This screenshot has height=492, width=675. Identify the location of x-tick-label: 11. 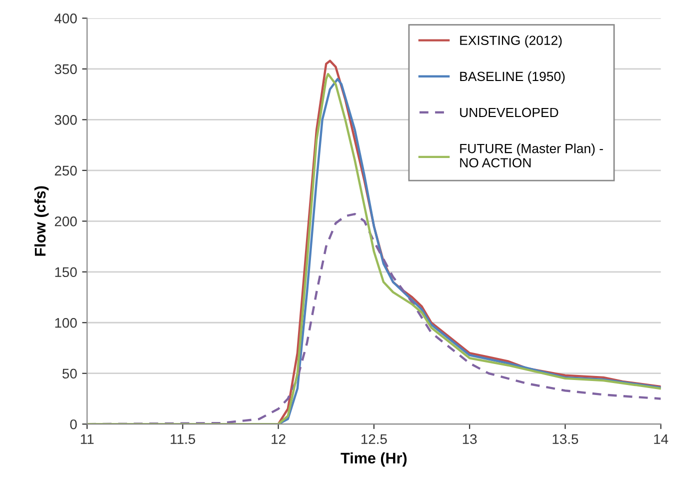
(87, 439).